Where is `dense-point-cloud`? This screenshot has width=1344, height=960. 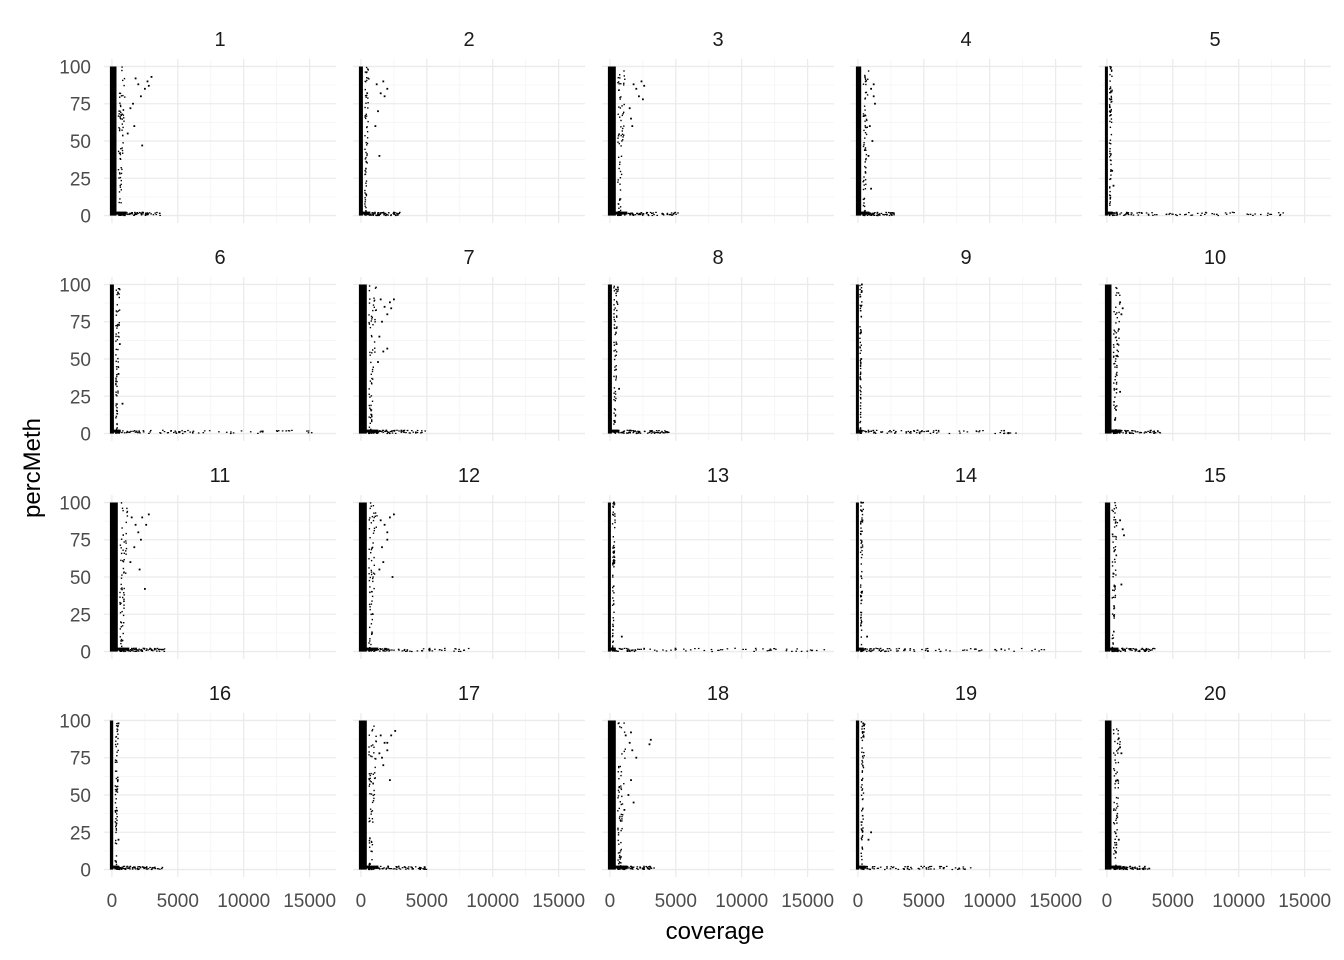
dense-point-cloud is located at coordinates (611, 795).